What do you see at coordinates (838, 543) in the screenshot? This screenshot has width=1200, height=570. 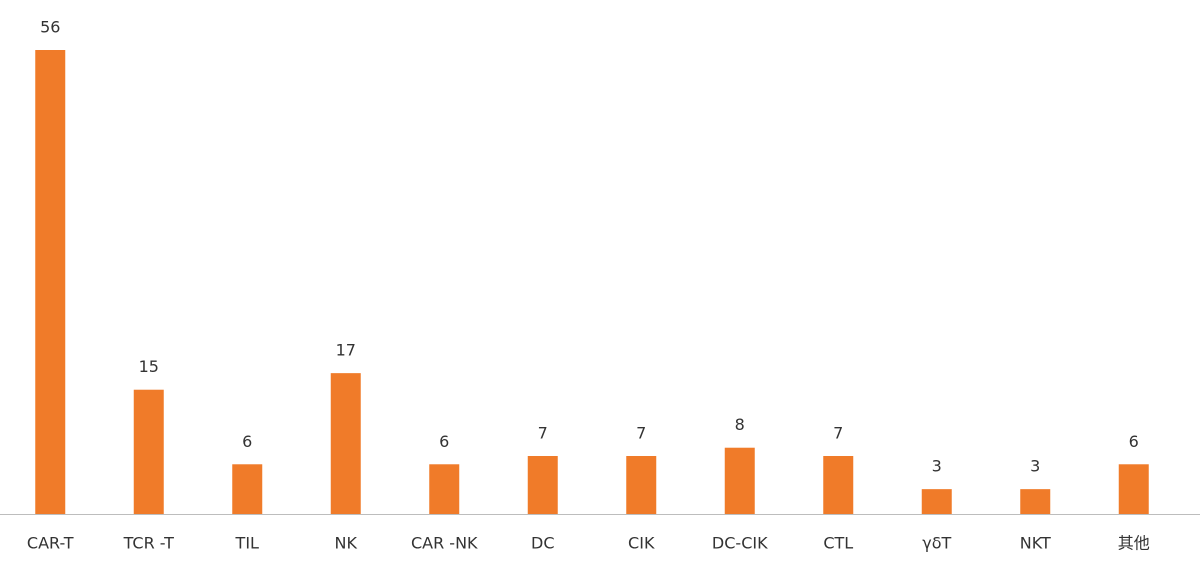 I see `x-tick-label: CTL` at bounding box center [838, 543].